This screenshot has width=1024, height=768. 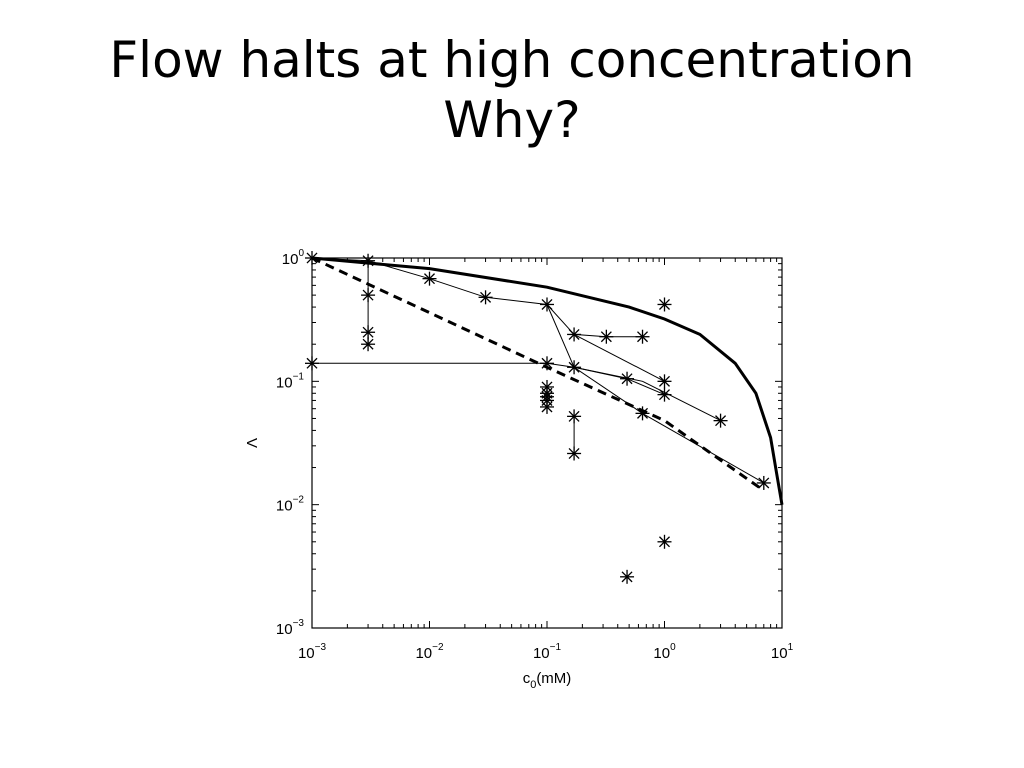 I want to click on x-tick-label: 10¹, so click(x=782, y=652).